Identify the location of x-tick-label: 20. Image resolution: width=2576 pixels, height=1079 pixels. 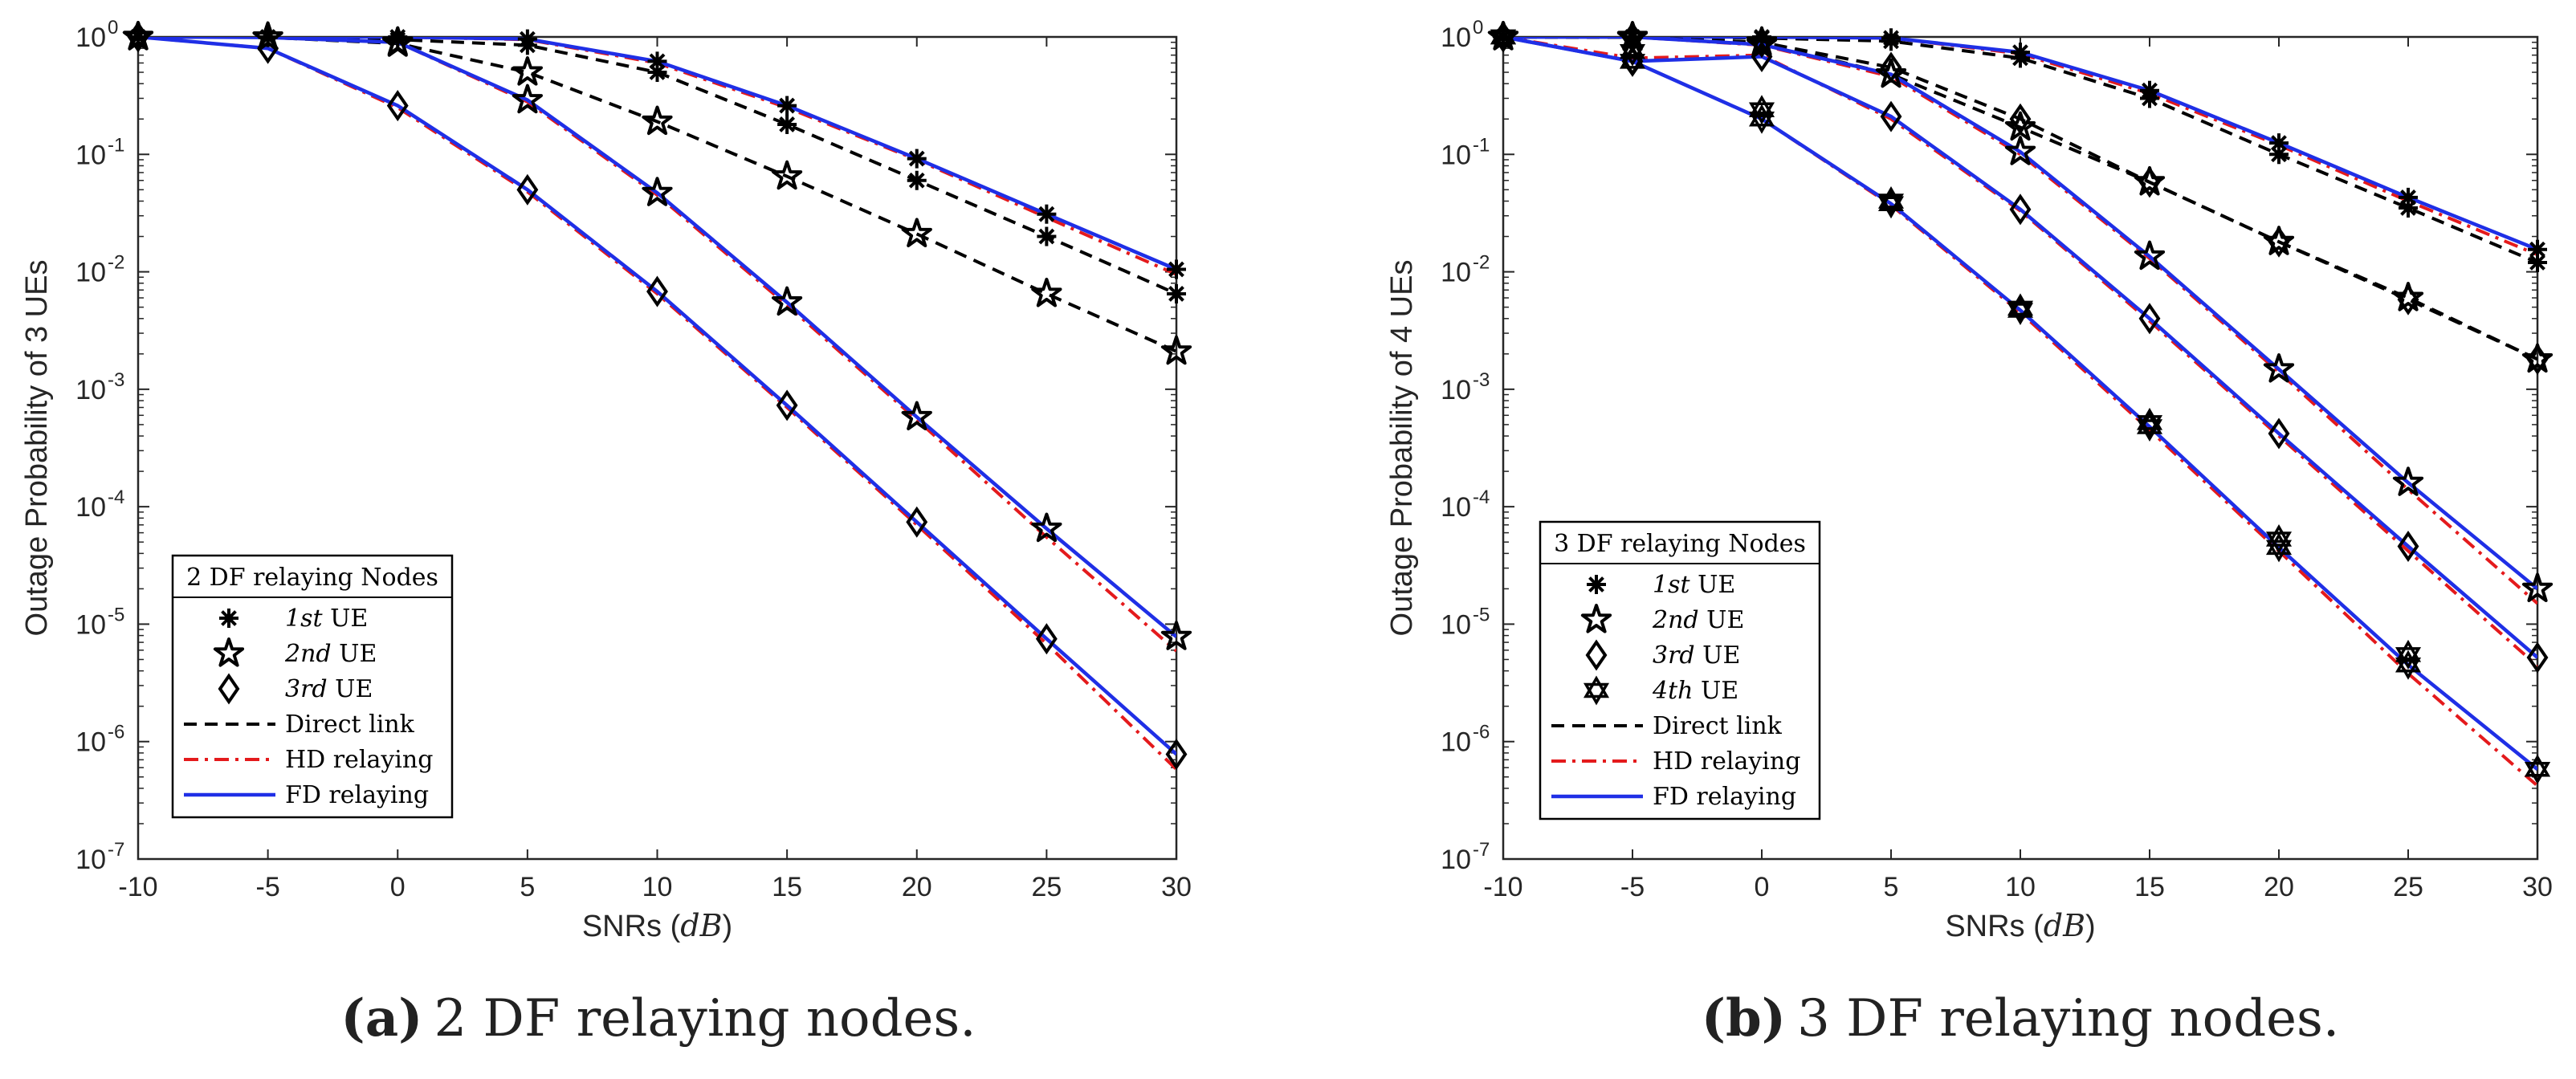
(2279, 887).